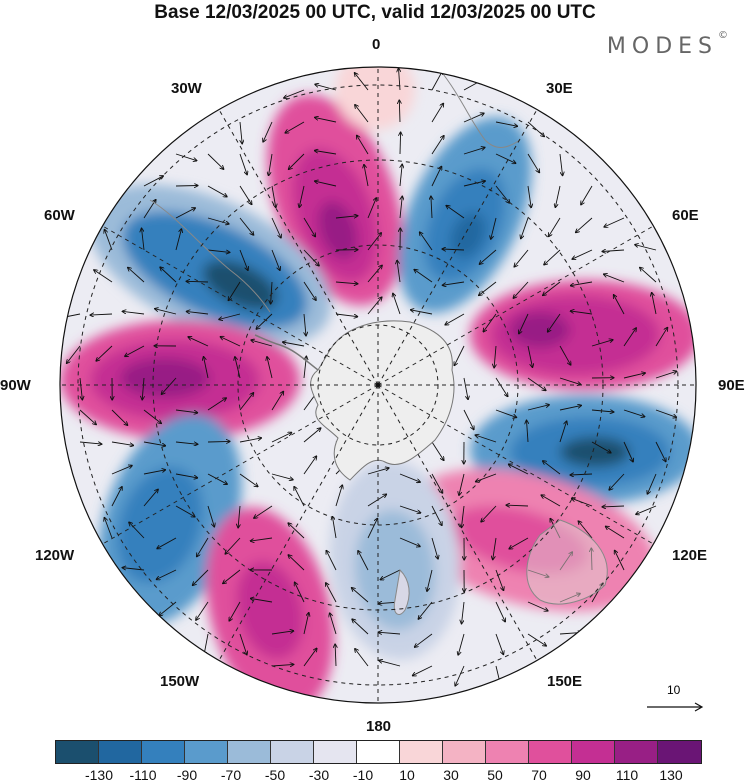 This screenshot has width=750, height=783. Describe the element at coordinates (401, 591) in the screenshot. I see `new-zealand-outline` at that location.